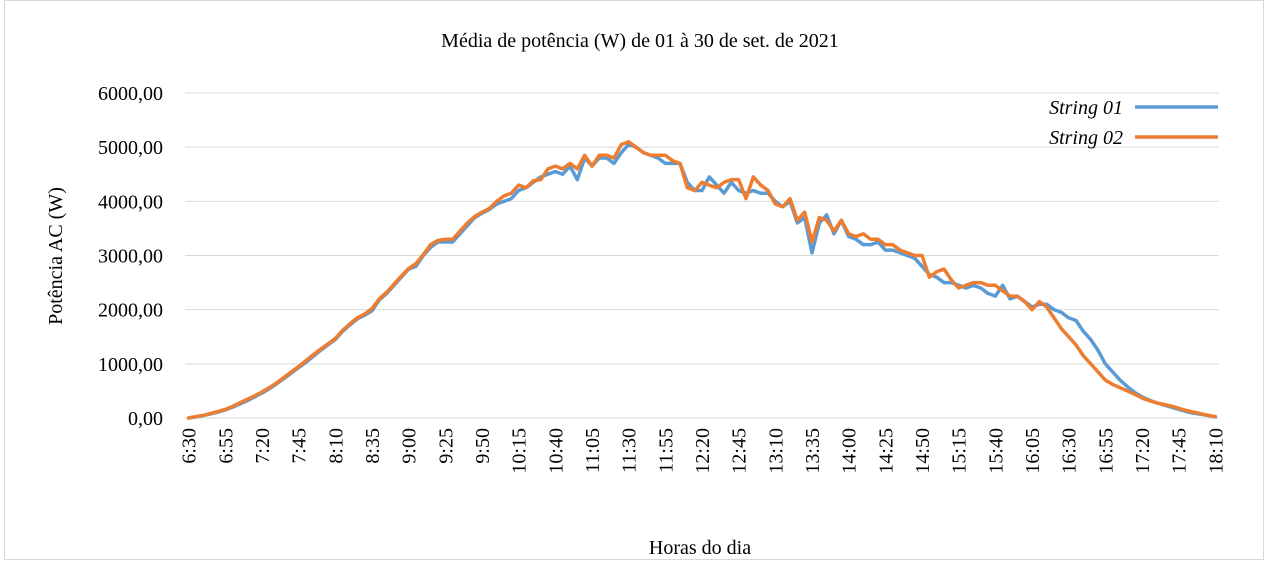 The image size is (1268, 561). What do you see at coordinates (1143, 451) in the screenshot?
I see `x-tick-label: 17:20` at bounding box center [1143, 451].